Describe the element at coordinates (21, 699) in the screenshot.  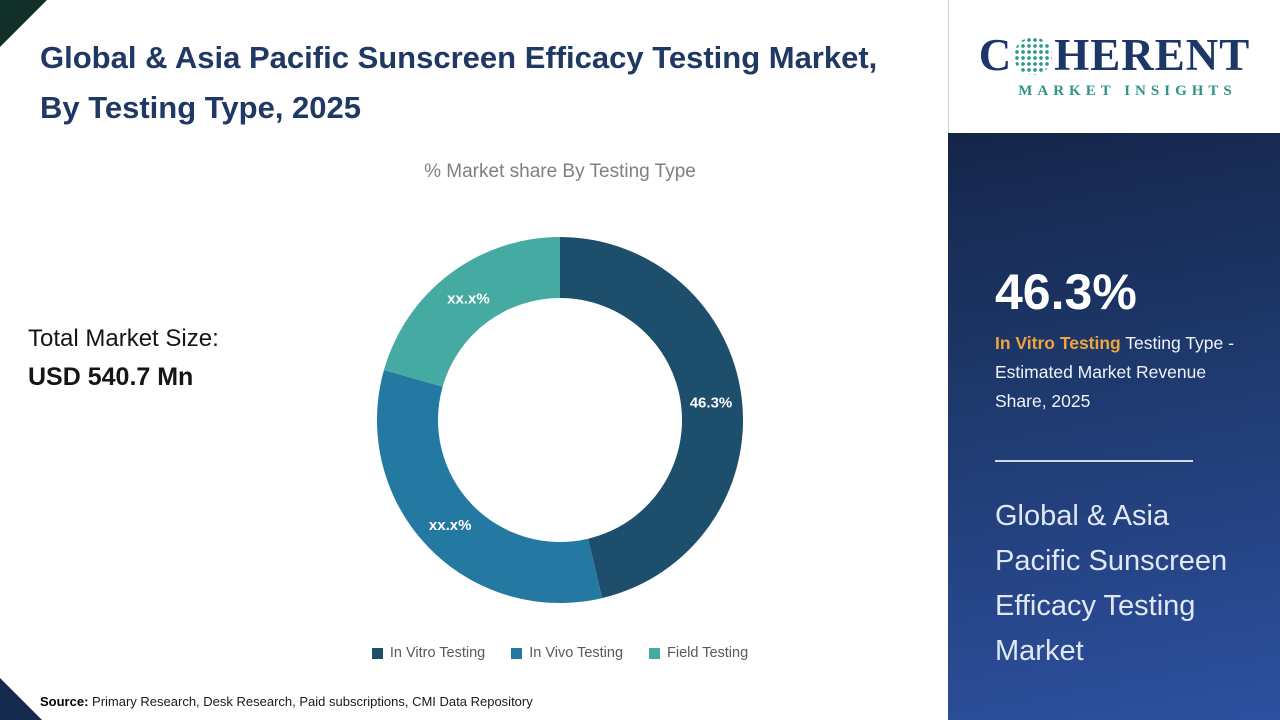
I see `corner-accent-bottom-left` at that location.